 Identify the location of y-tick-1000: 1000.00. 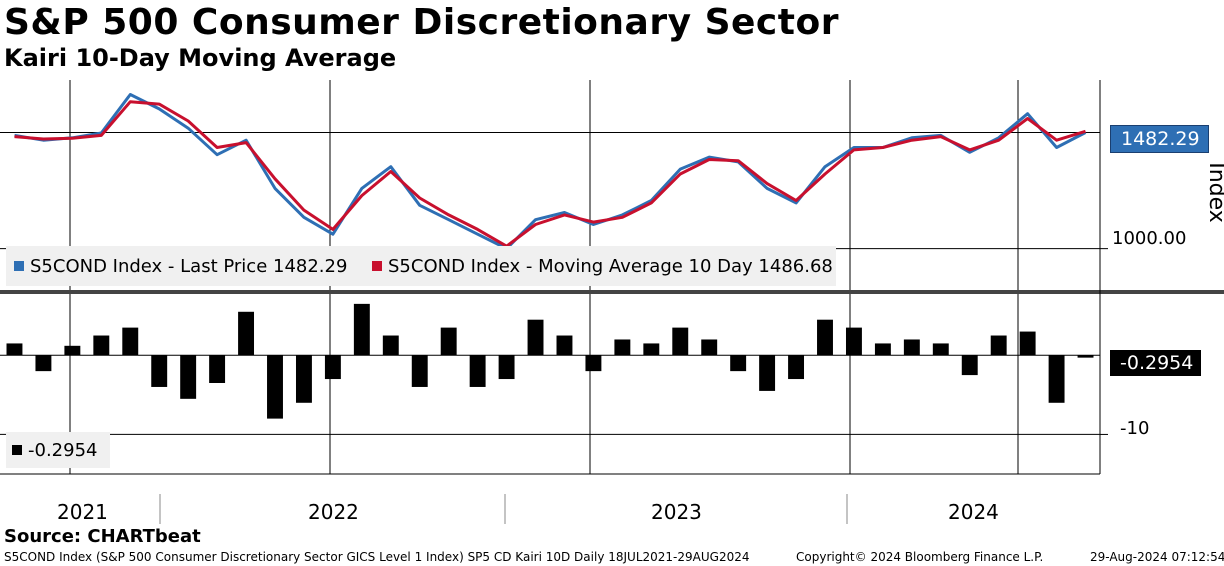
(1149, 238).